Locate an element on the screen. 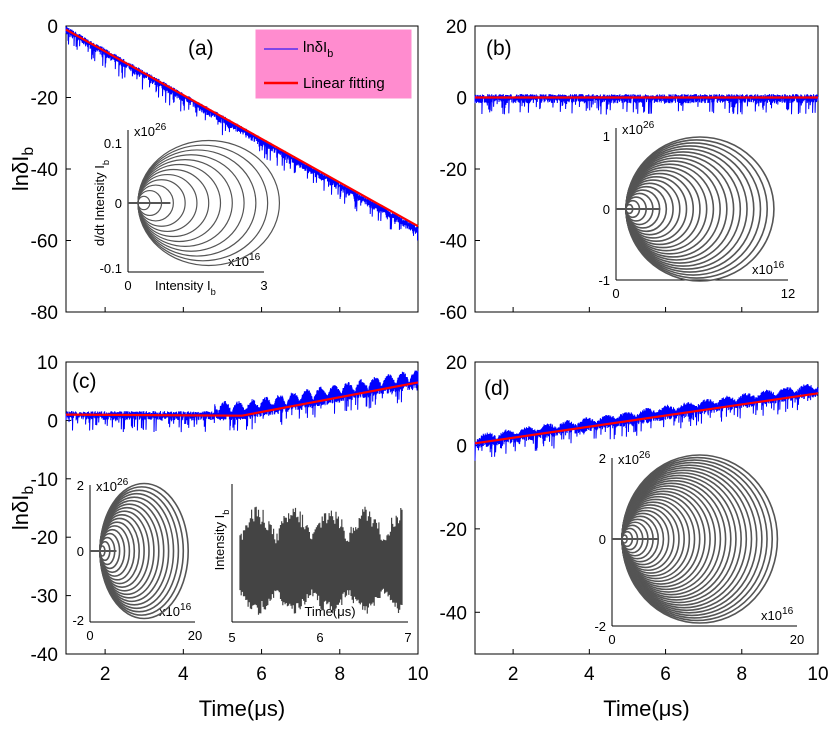 This screenshot has width=830, height=731. inset-x-label: Intensity Ib is located at coordinates (185, 287).